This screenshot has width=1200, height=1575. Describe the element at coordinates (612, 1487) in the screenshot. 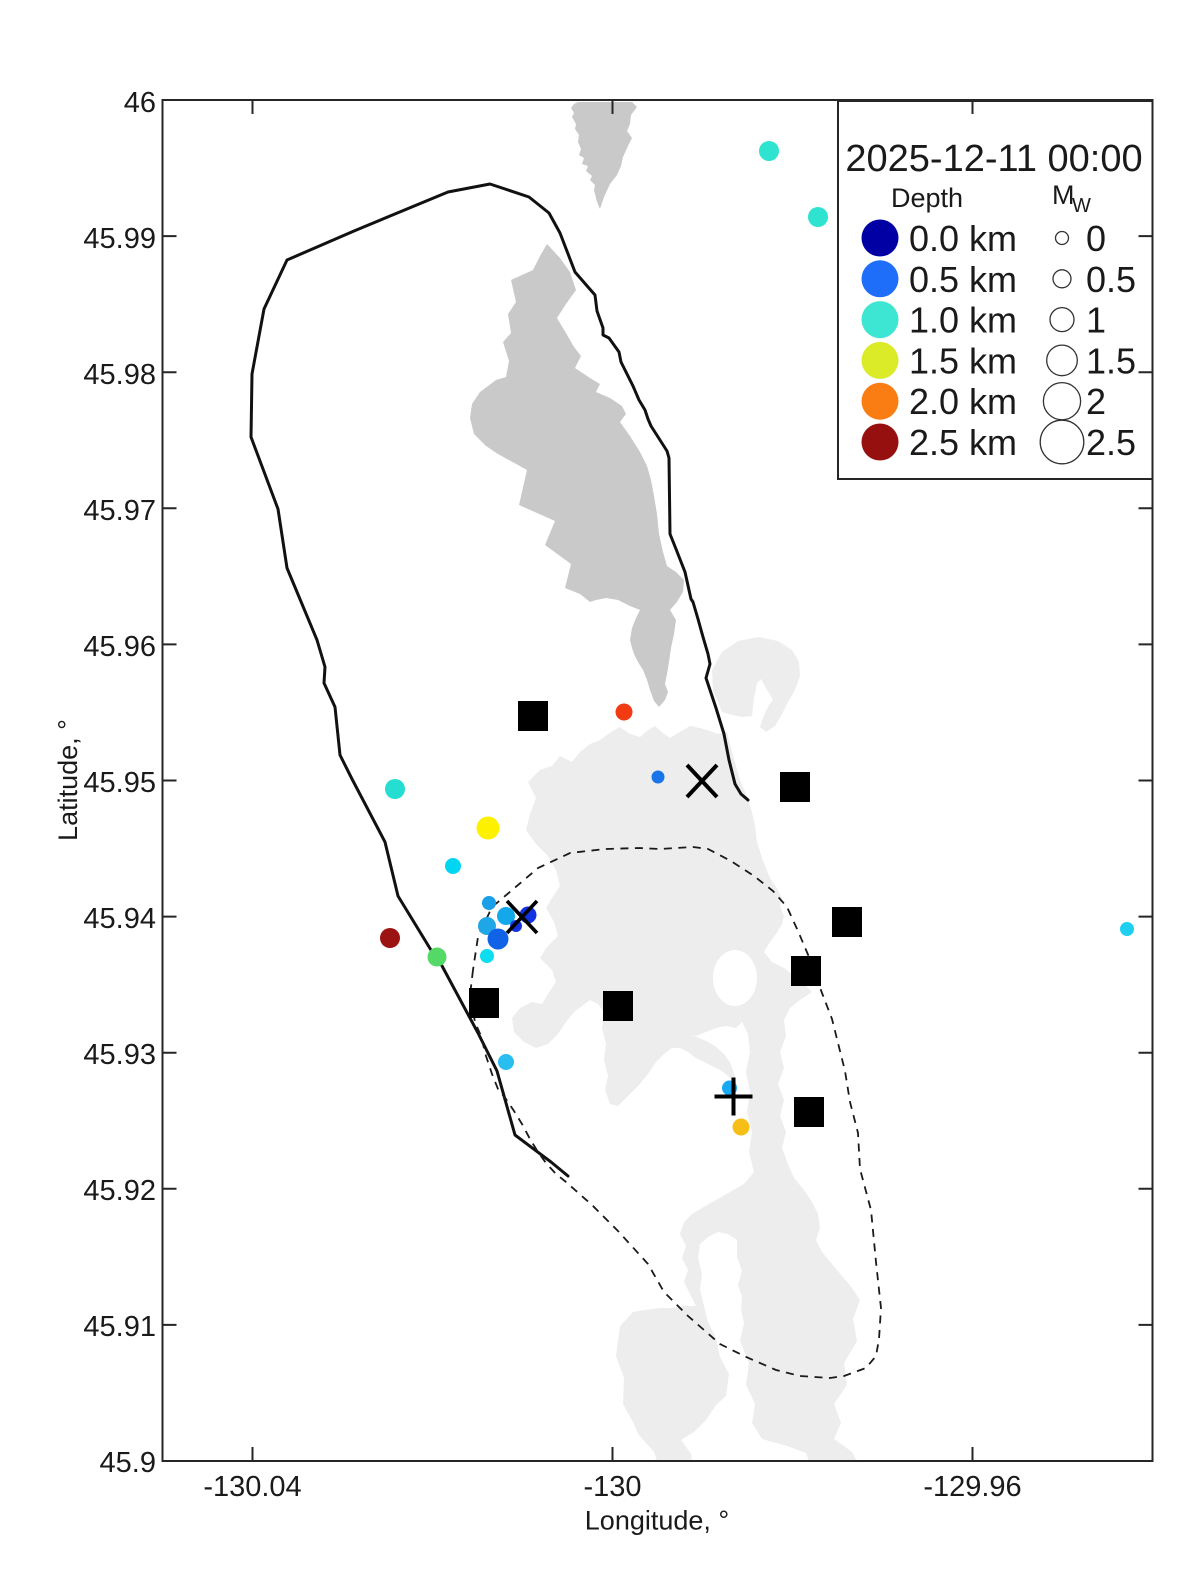

I see `svg-text: -130` at that location.